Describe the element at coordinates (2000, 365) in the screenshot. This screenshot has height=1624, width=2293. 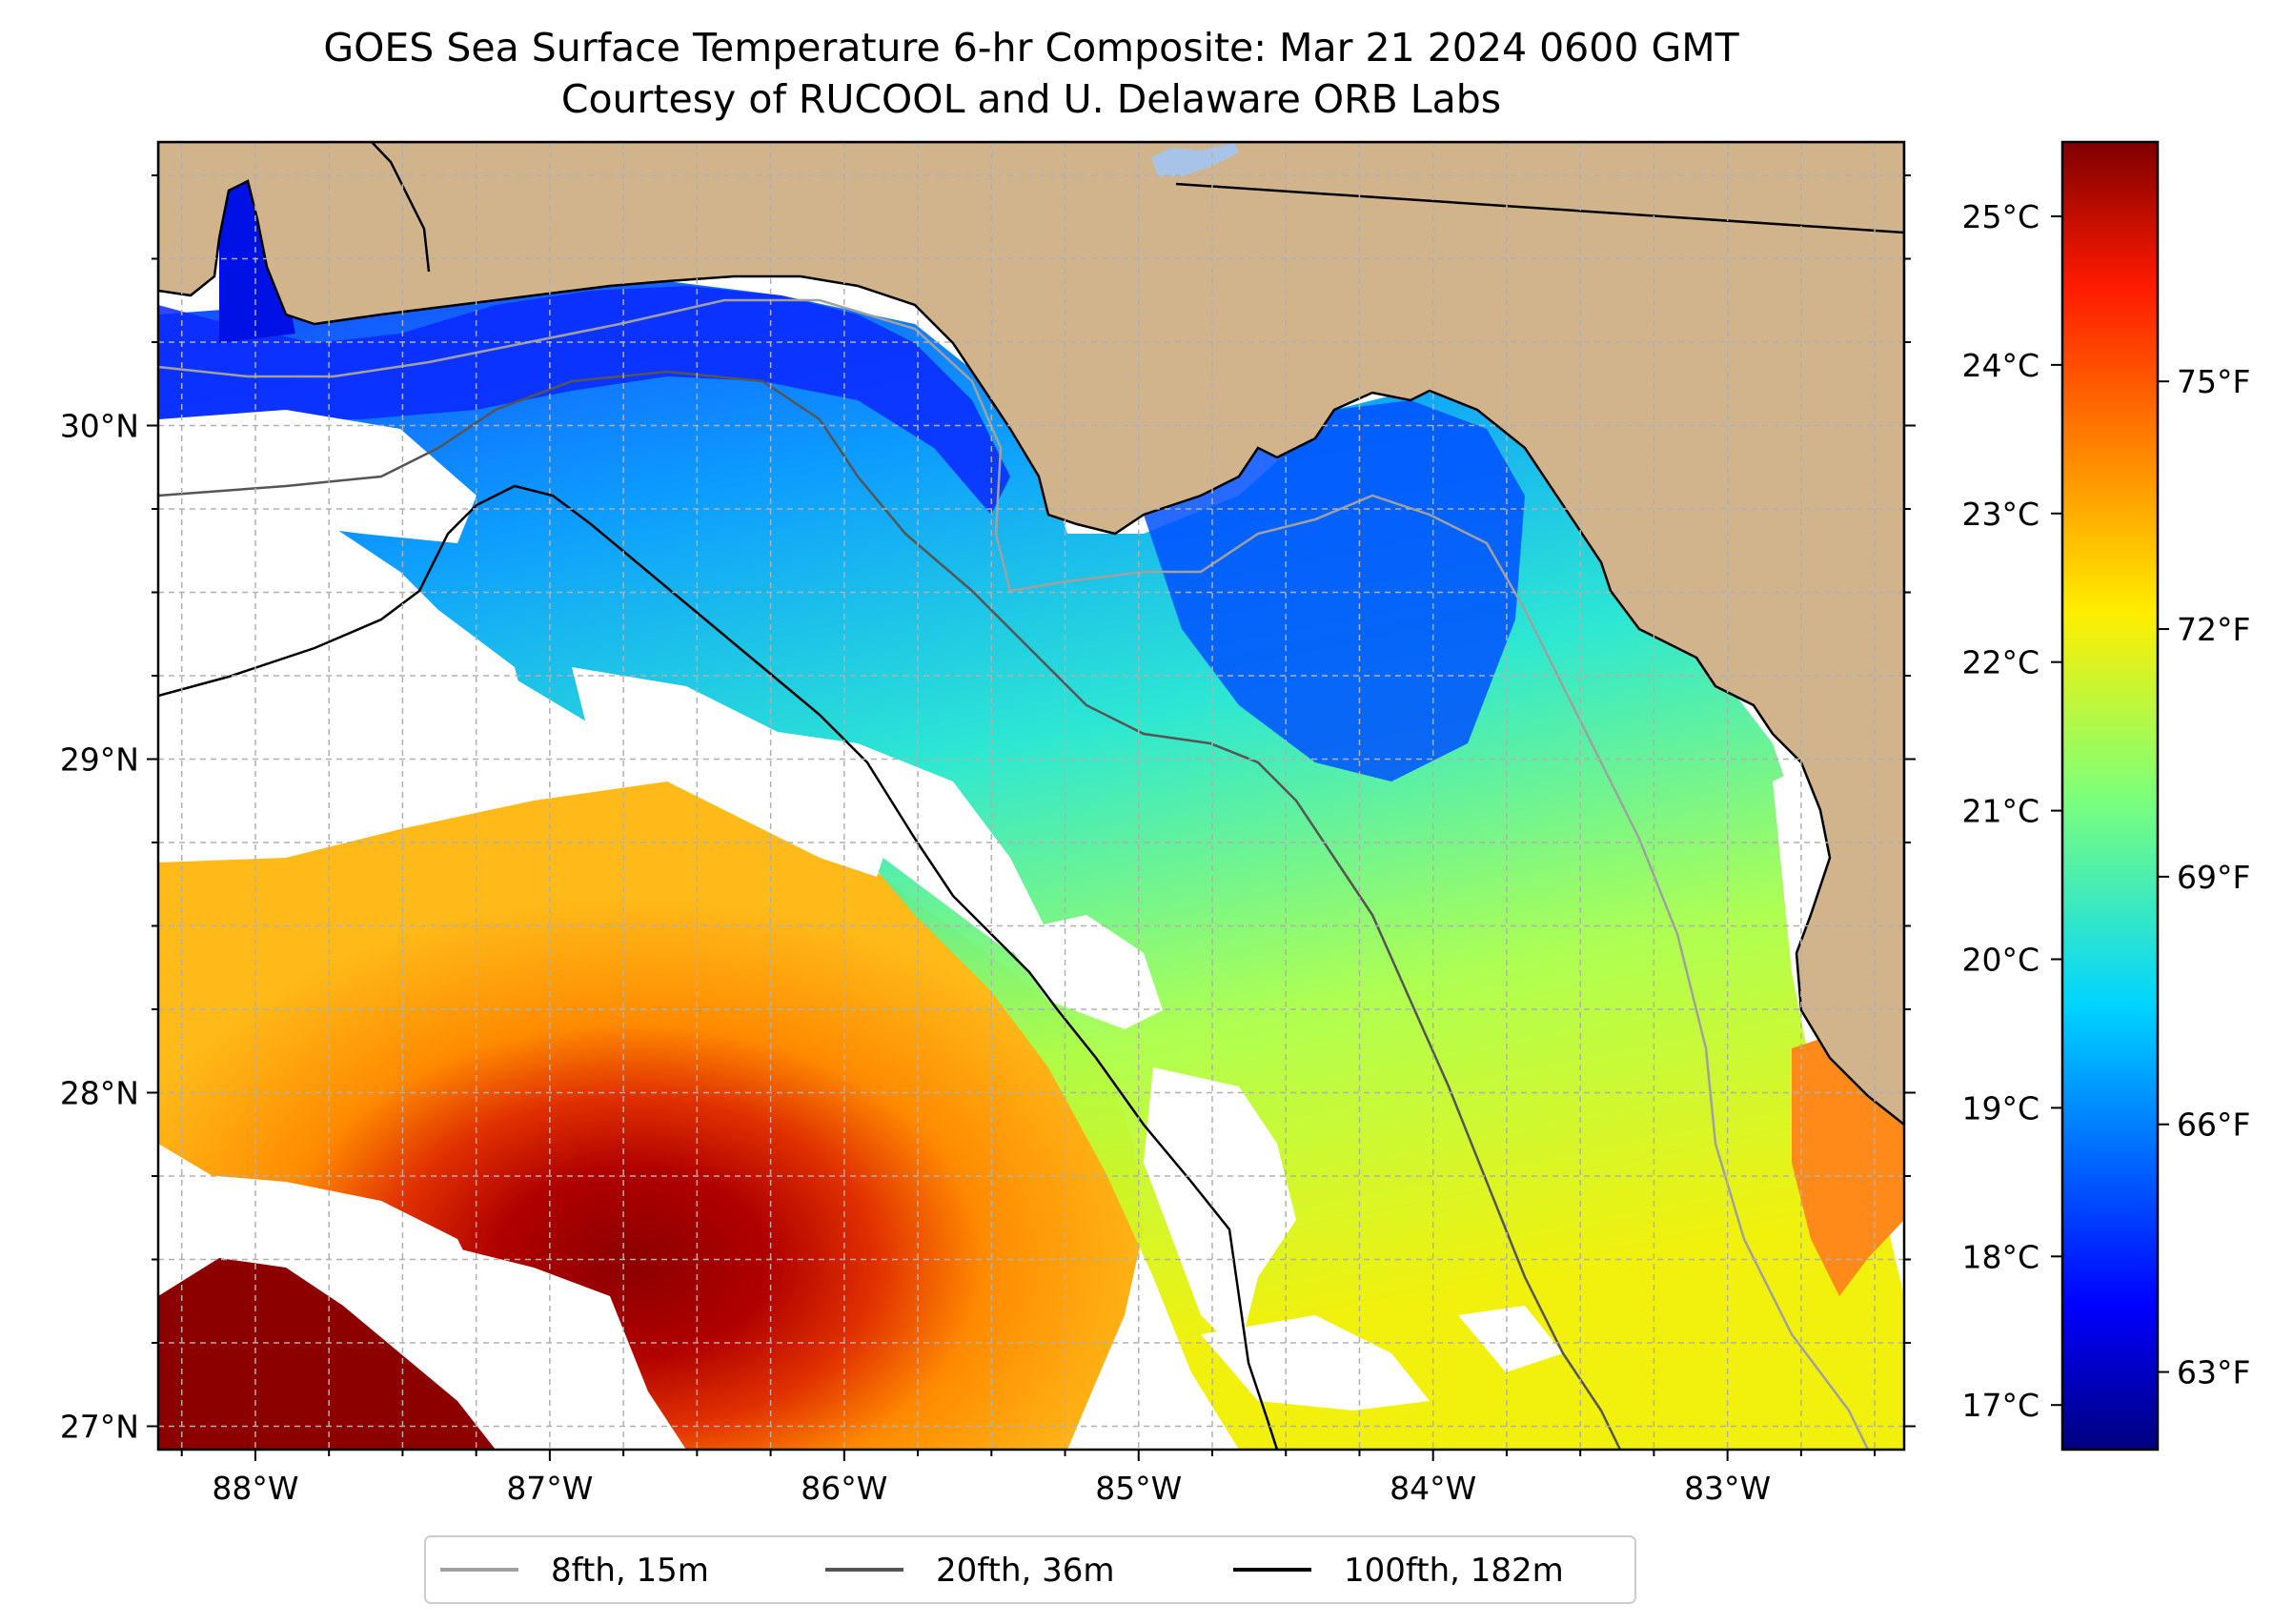
I see `celsius-tick-label: 24°C` at that location.